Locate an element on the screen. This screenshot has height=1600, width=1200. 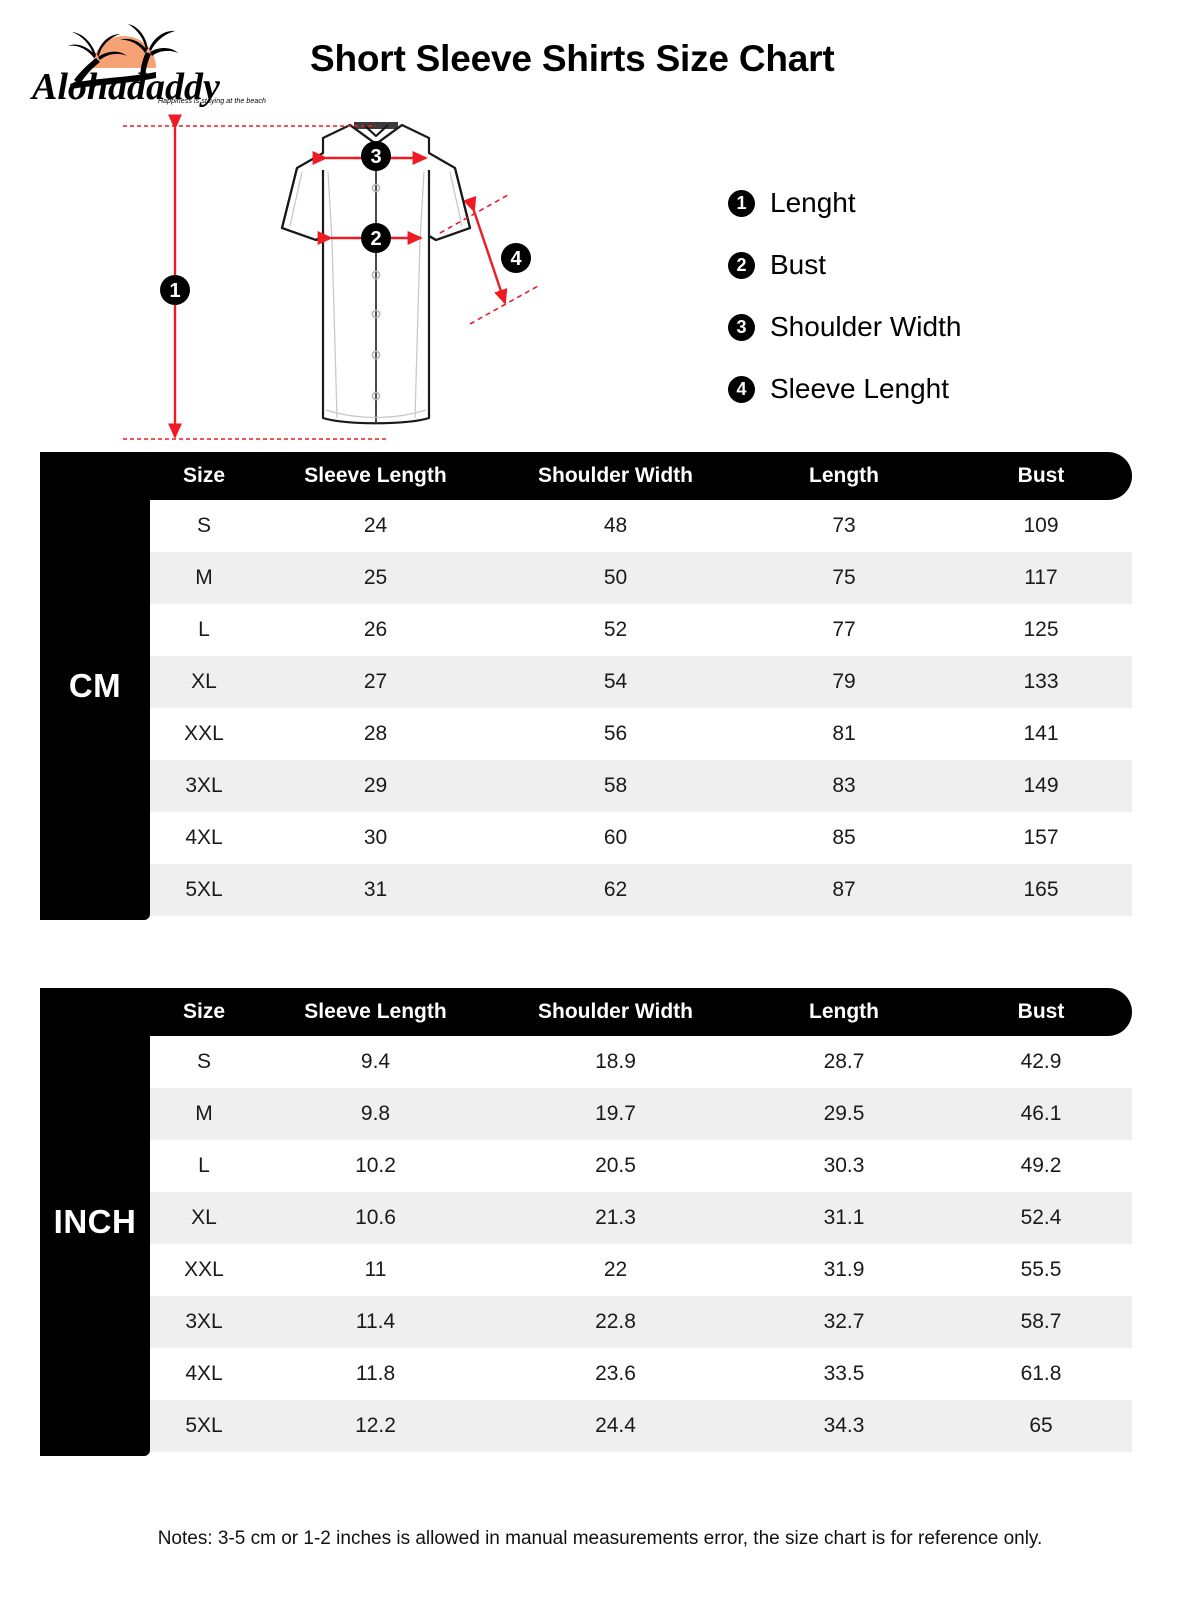
cell-shoulder: 60 is located at coordinates (615, 837).